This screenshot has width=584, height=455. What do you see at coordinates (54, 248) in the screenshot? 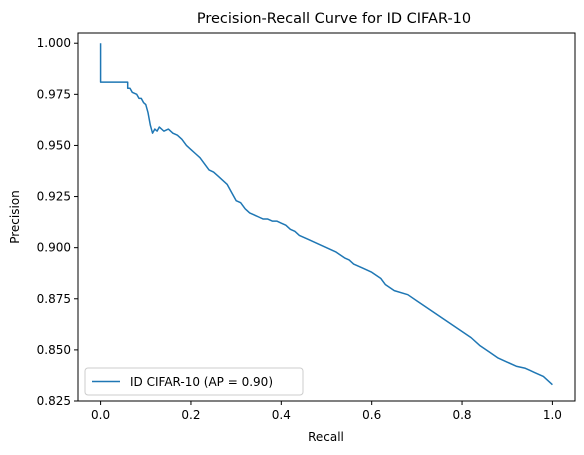
I see `y-tick-label: 0.900` at bounding box center [54, 248].